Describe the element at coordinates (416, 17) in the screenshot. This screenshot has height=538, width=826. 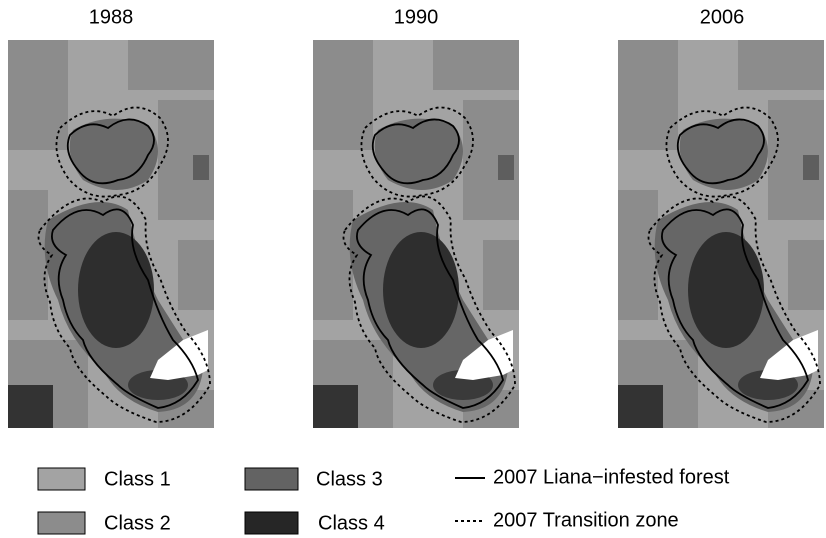
I see `panel-title: 1990` at that location.